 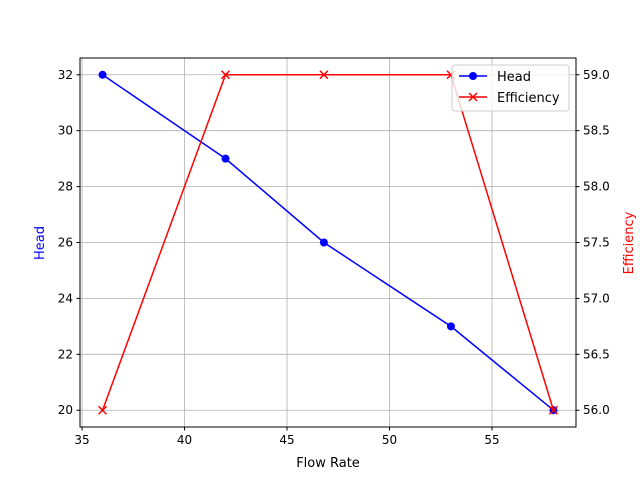 What do you see at coordinates (596, 354) in the screenshot?
I see `y-right-tick-label: 56.5` at bounding box center [596, 354].